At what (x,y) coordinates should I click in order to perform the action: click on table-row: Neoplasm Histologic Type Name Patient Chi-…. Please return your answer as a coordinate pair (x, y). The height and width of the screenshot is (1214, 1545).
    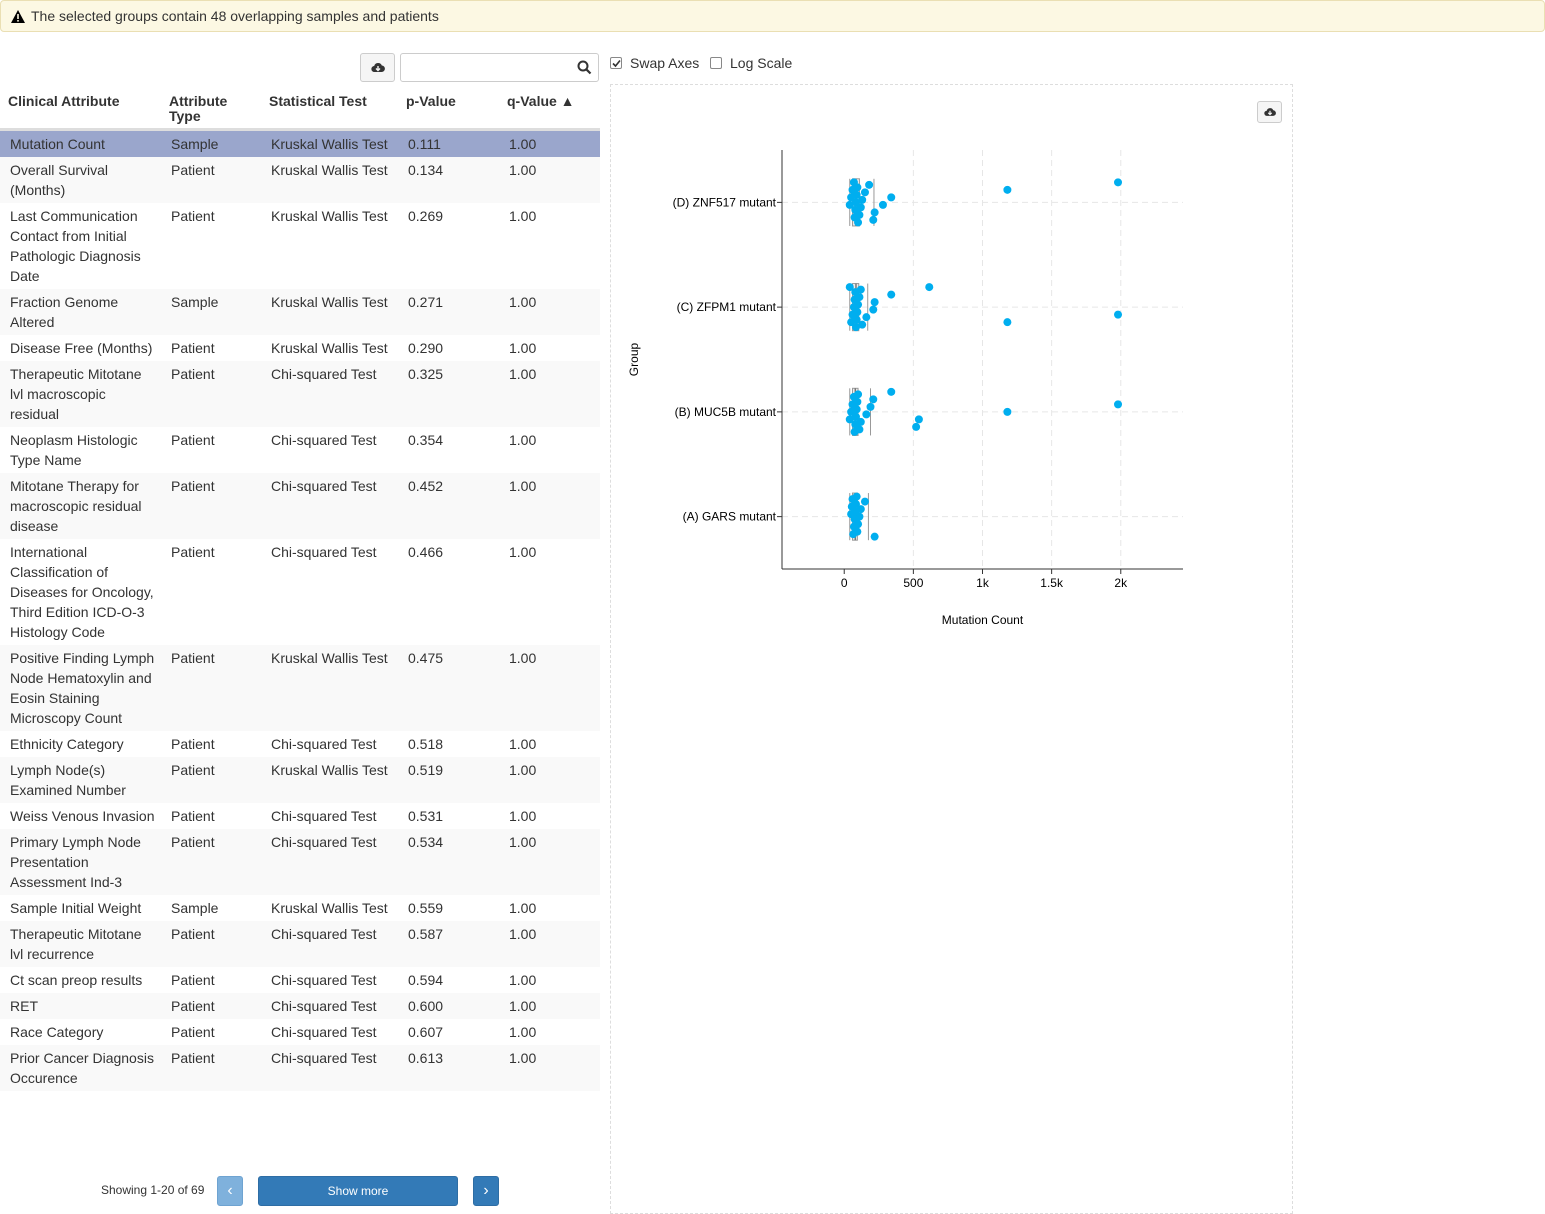
    Looking at the image, I should click on (300, 450).